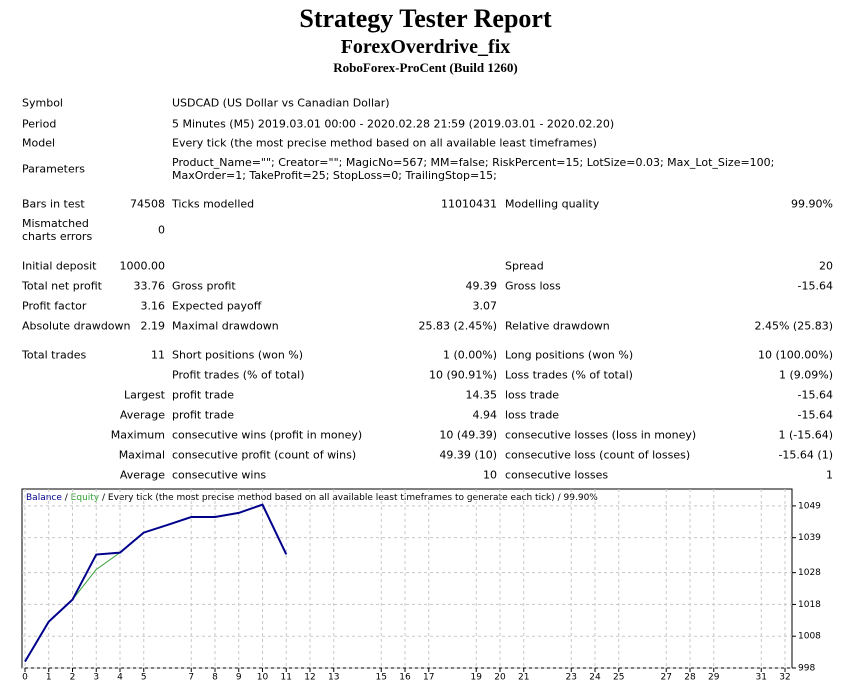  Describe the element at coordinates (795, 355) in the screenshot. I see `table-cell: 10 (100.00%)` at that location.